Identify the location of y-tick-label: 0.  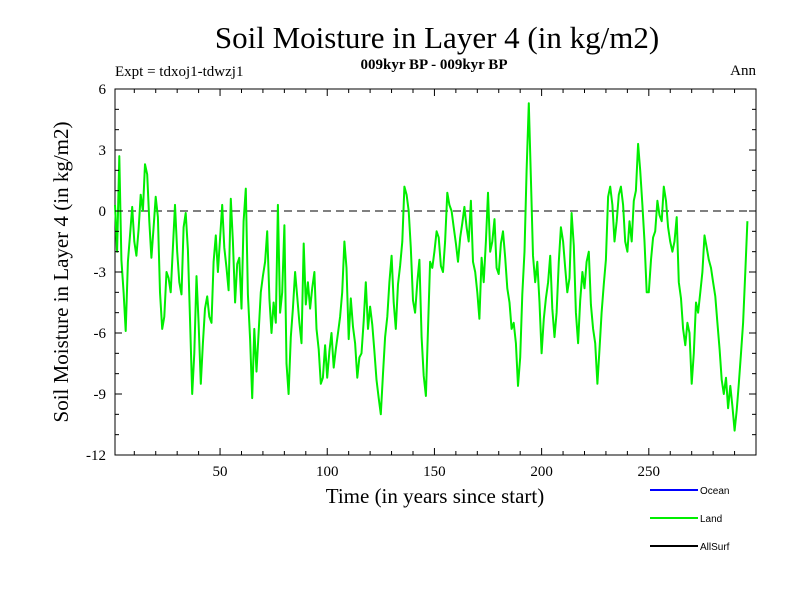
(103, 212).